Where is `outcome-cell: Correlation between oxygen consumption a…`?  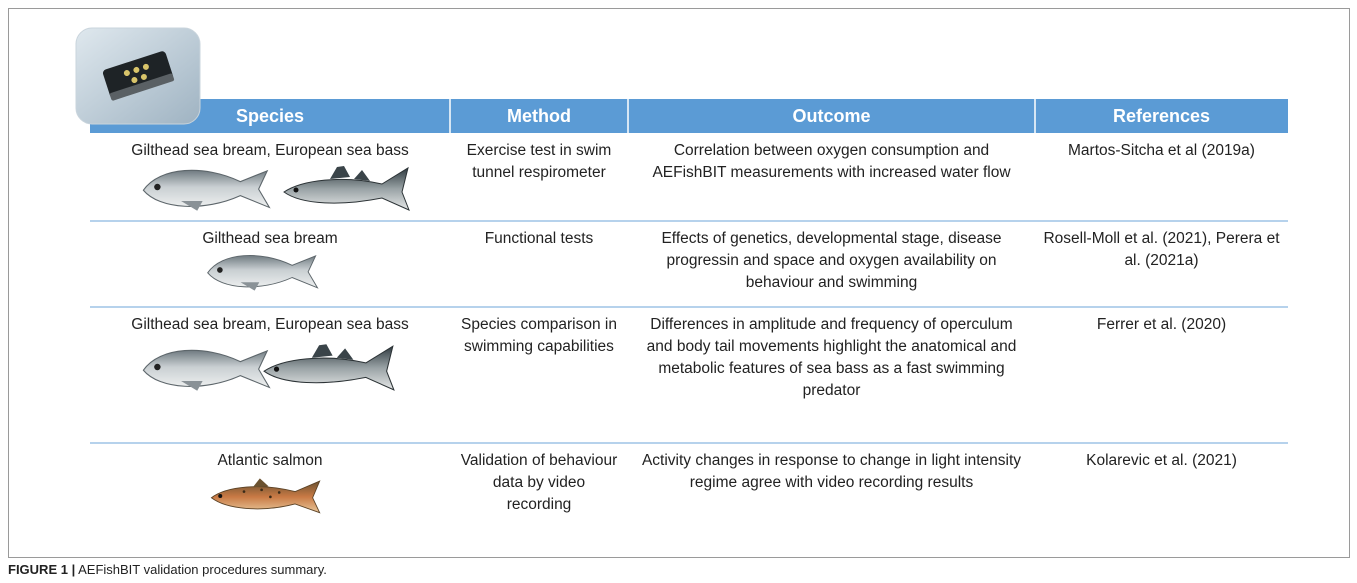
outcome-cell: Correlation between oxygen consumption a… is located at coordinates (831, 161).